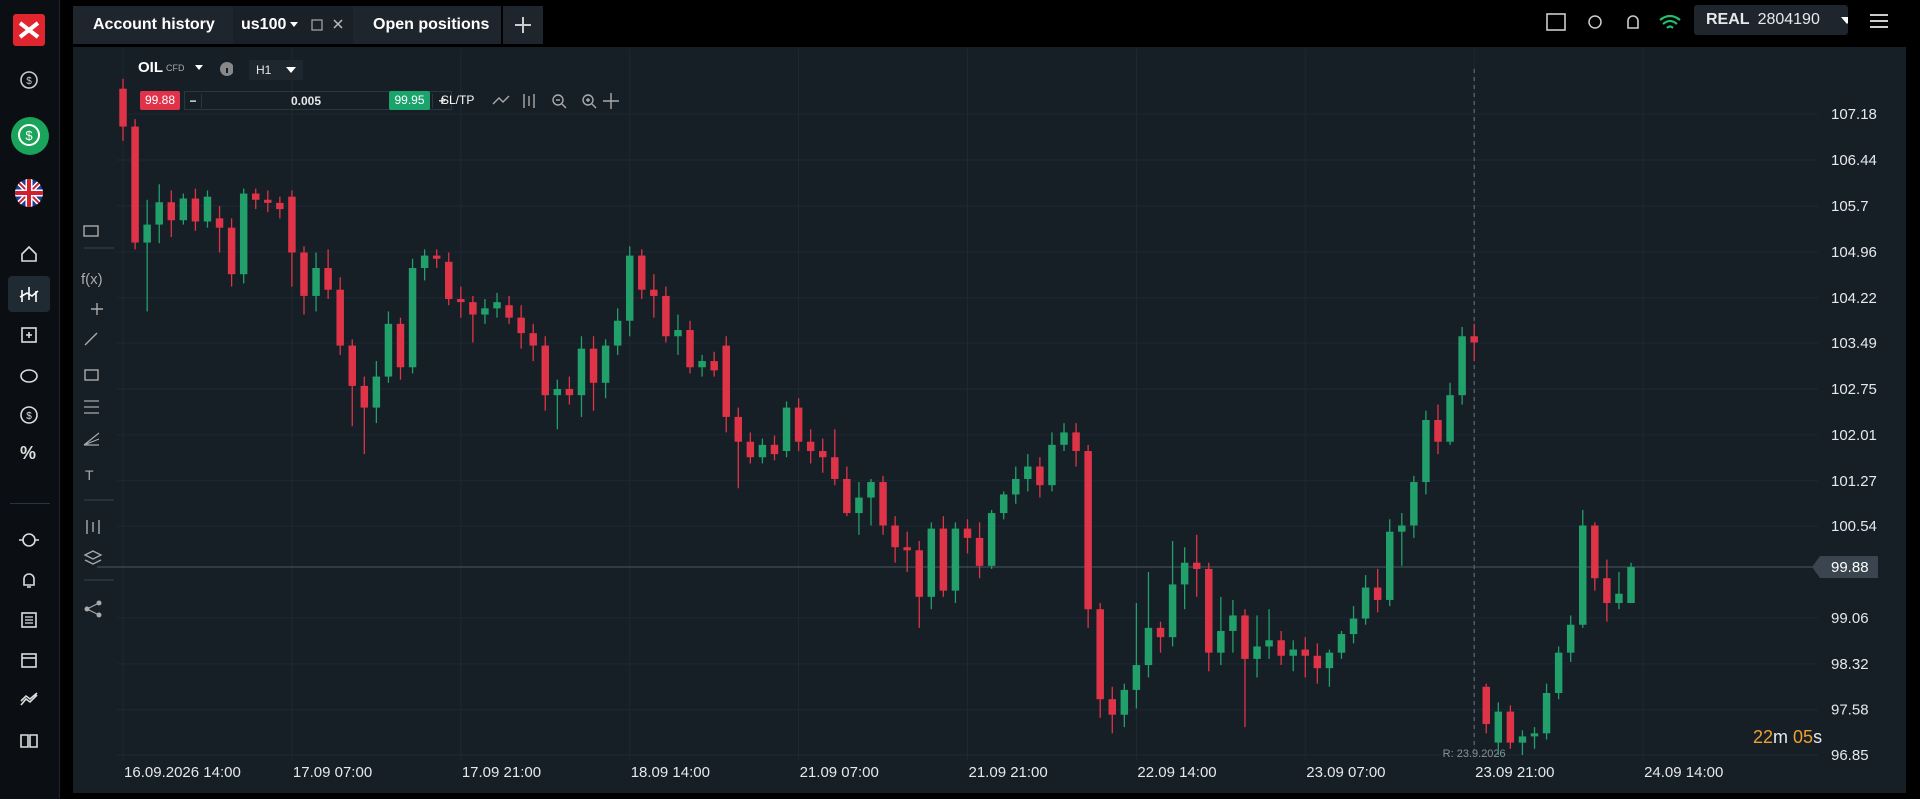 The image size is (1920, 799). I want to click on orders-icon, so click(29, 335).